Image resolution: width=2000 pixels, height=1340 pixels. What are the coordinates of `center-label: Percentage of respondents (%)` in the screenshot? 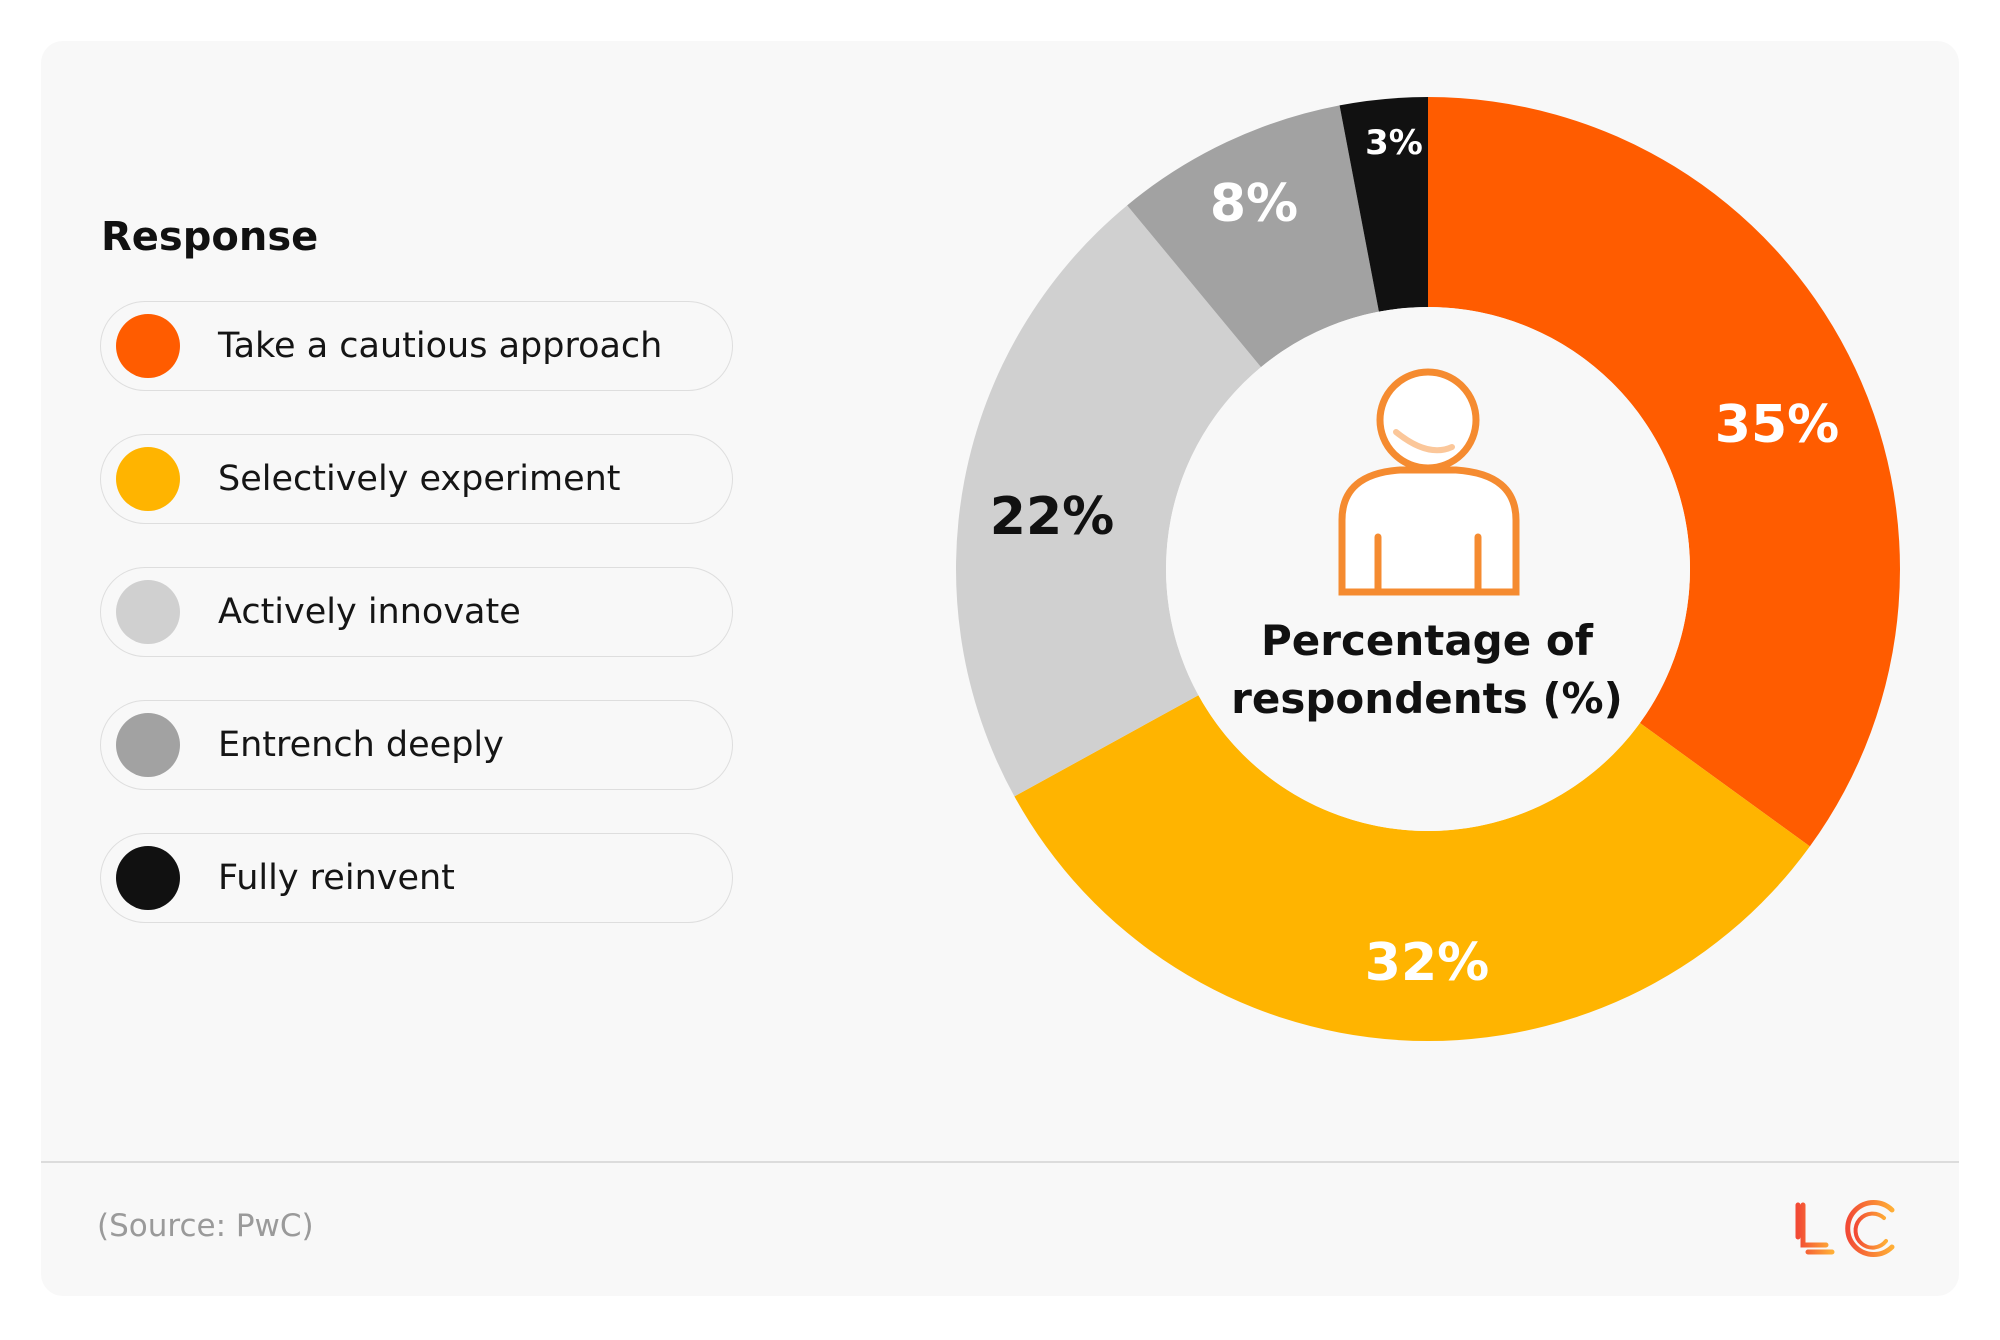 It's located at (1427, 669).